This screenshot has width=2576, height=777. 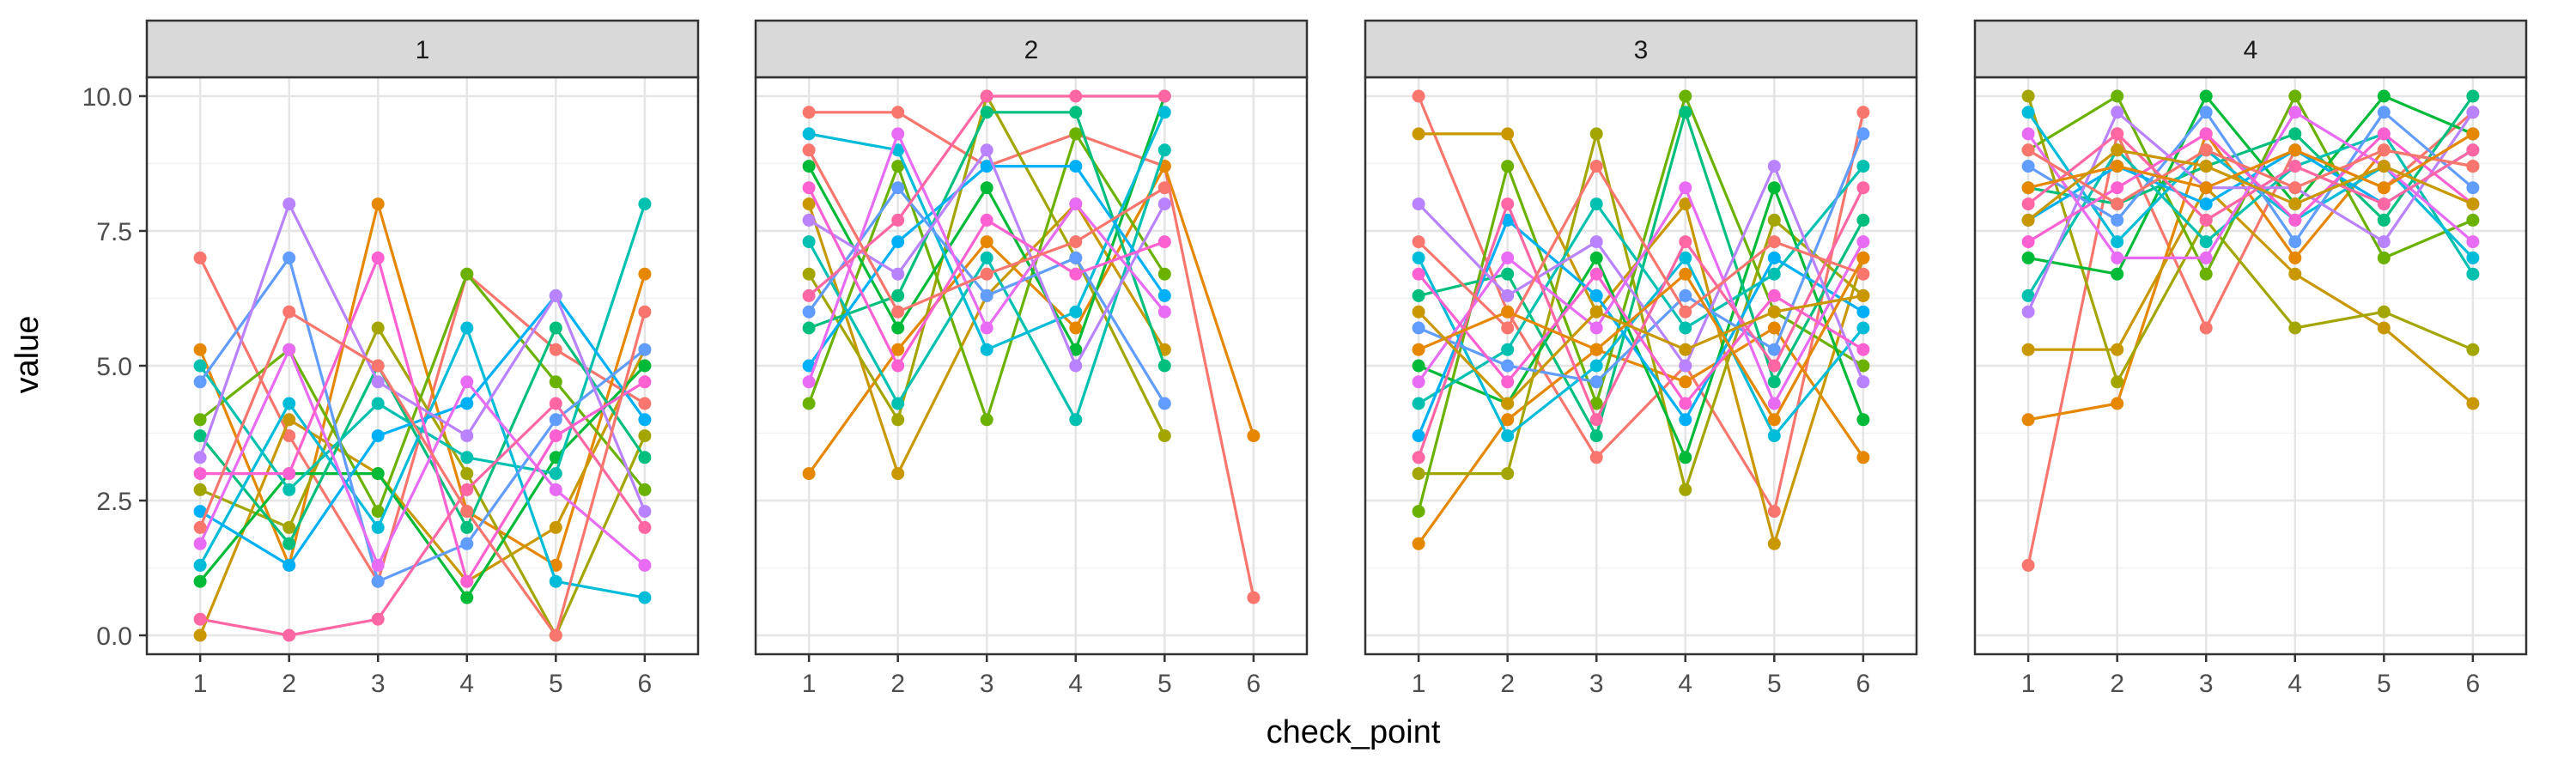 What do you see at coordinates (107, 97) in the screenshot?
I see `y-tick-label: 10.0` at bounding box center [107, 97].